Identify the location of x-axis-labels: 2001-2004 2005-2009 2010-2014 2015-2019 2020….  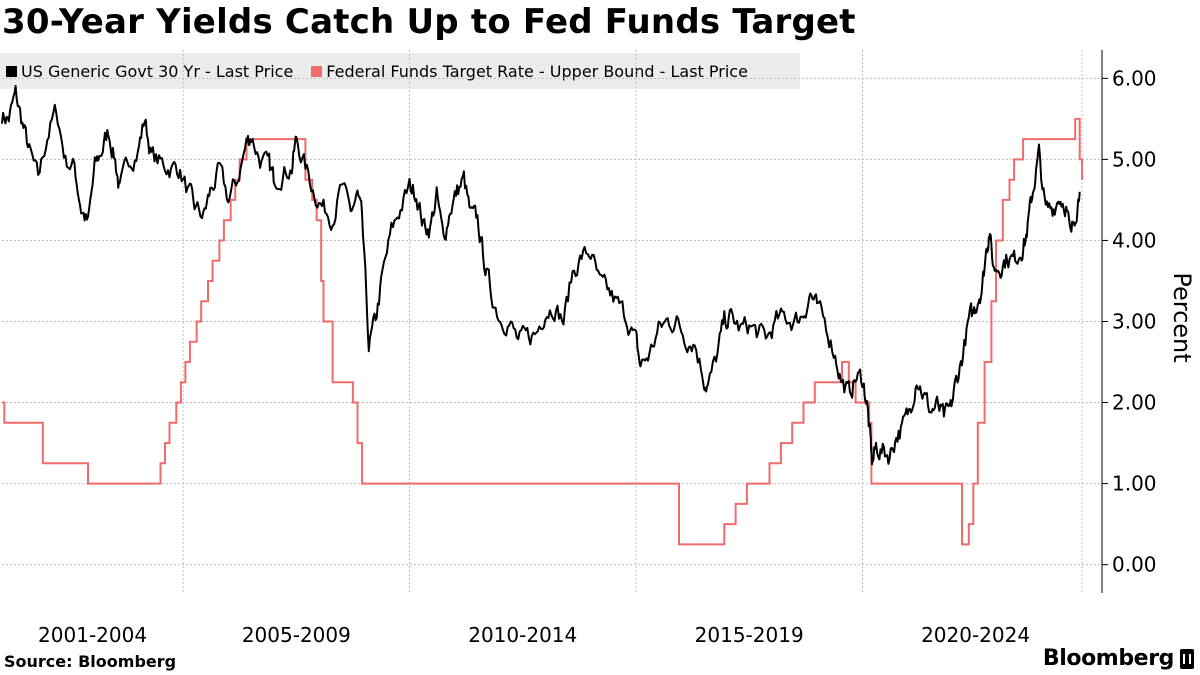
(534, 635).